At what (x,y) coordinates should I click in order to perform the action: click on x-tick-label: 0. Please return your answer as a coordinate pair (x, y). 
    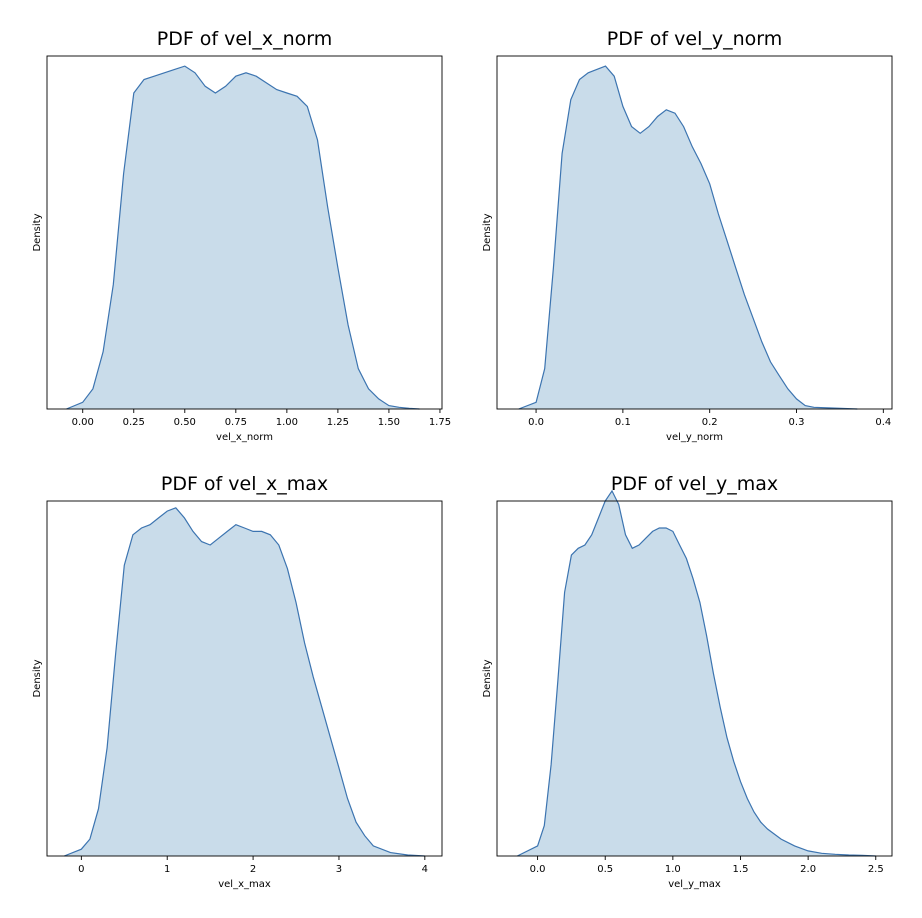
    Looking at the image, I should click on (81, 869).